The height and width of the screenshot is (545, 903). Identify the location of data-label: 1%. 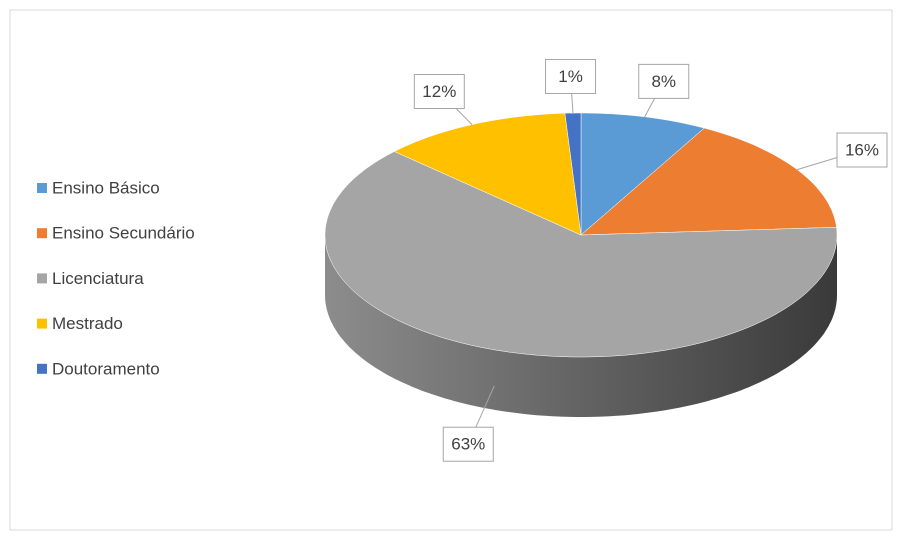
(570, 76).